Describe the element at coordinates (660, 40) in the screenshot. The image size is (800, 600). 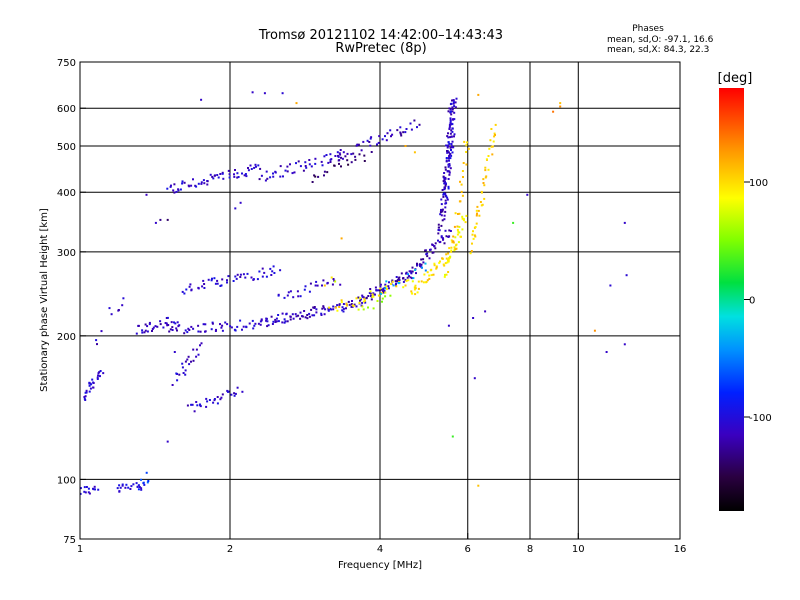
I see `stats-line-o: mean, sd,O: -97.1, 16.6` at that location.